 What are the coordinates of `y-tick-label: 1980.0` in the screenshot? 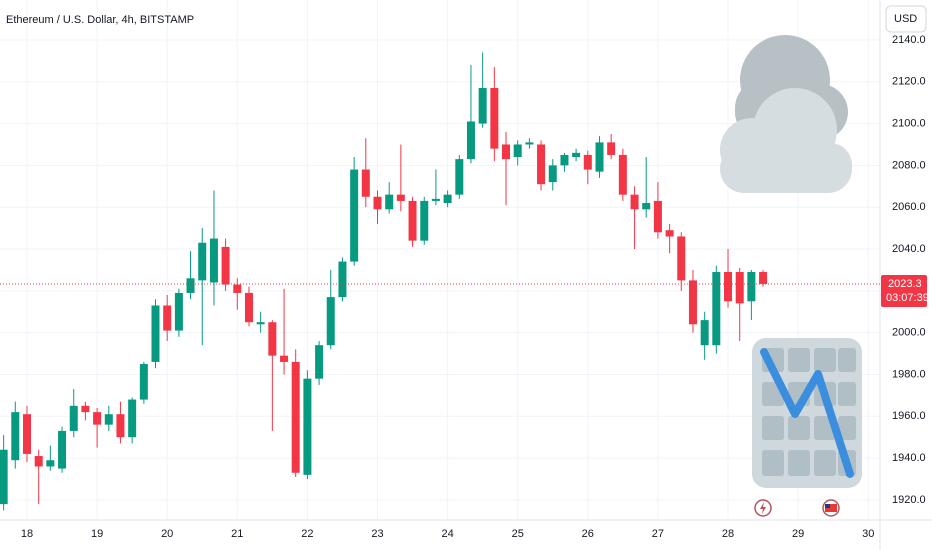 It's located at (909, 374).